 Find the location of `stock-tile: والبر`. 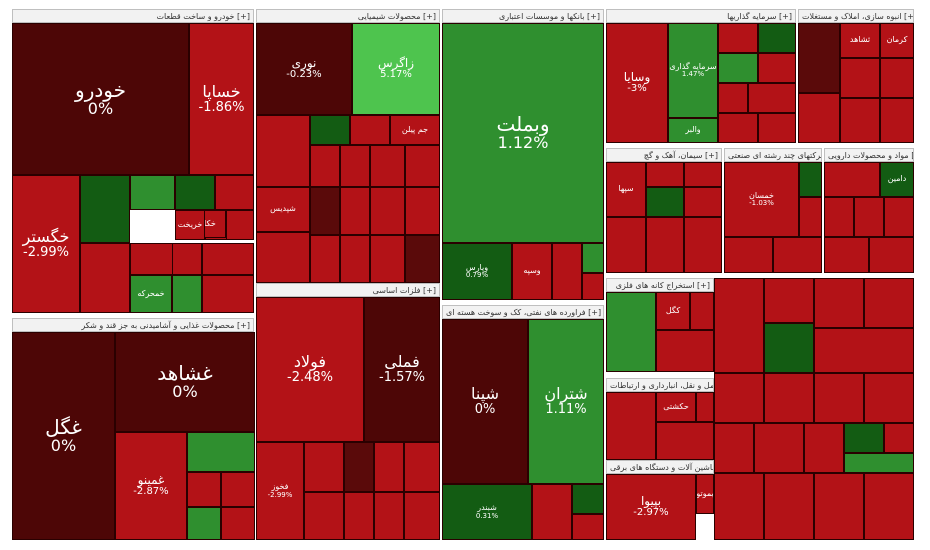

stock-tile: والبر is located at coordinates (693, 130).